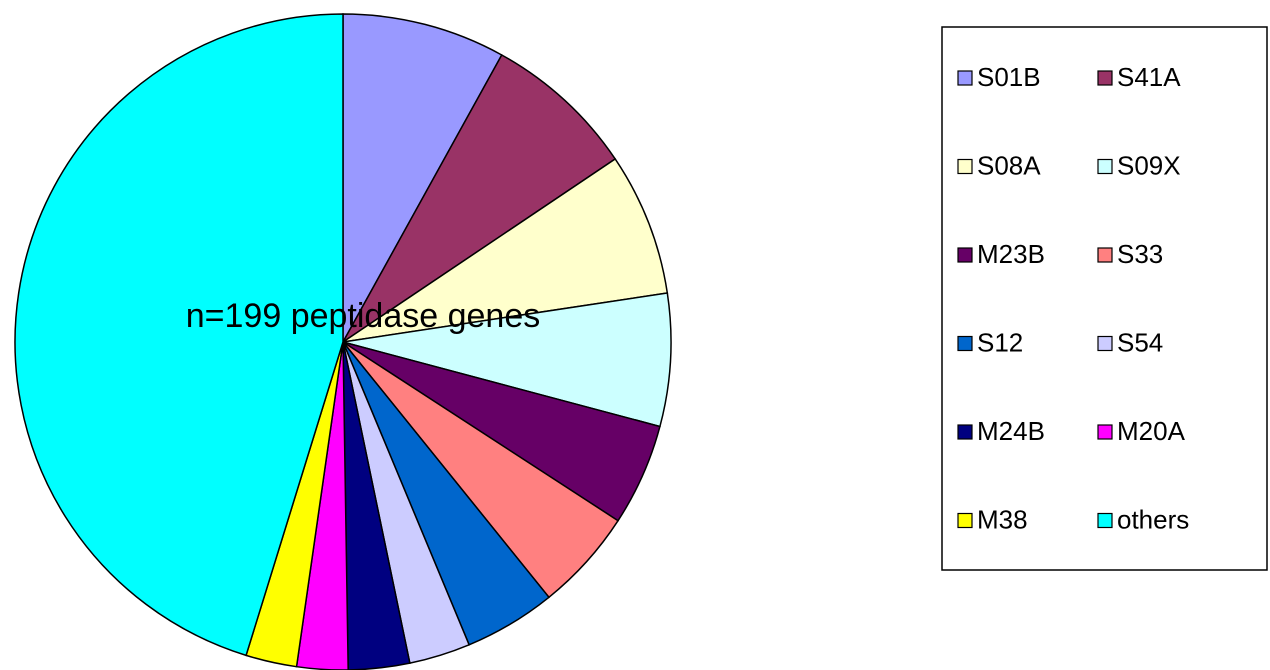 This screenshot has height=670, width=1270. What do you see at coordinates (1002, 519) in the screenshot?
I see `legend-label: M38` at bounding box center [1002, 519].